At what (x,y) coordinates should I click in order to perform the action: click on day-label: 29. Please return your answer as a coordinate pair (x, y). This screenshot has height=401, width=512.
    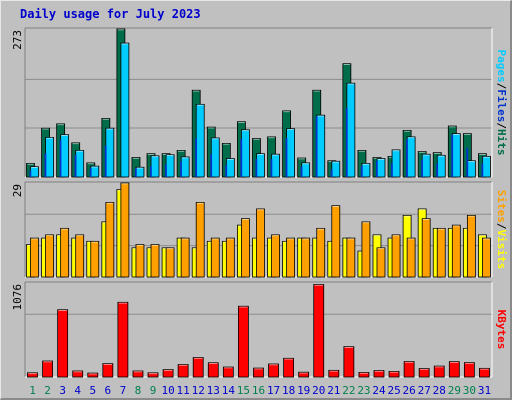
    Looking at the image, I should click on (454, 390).